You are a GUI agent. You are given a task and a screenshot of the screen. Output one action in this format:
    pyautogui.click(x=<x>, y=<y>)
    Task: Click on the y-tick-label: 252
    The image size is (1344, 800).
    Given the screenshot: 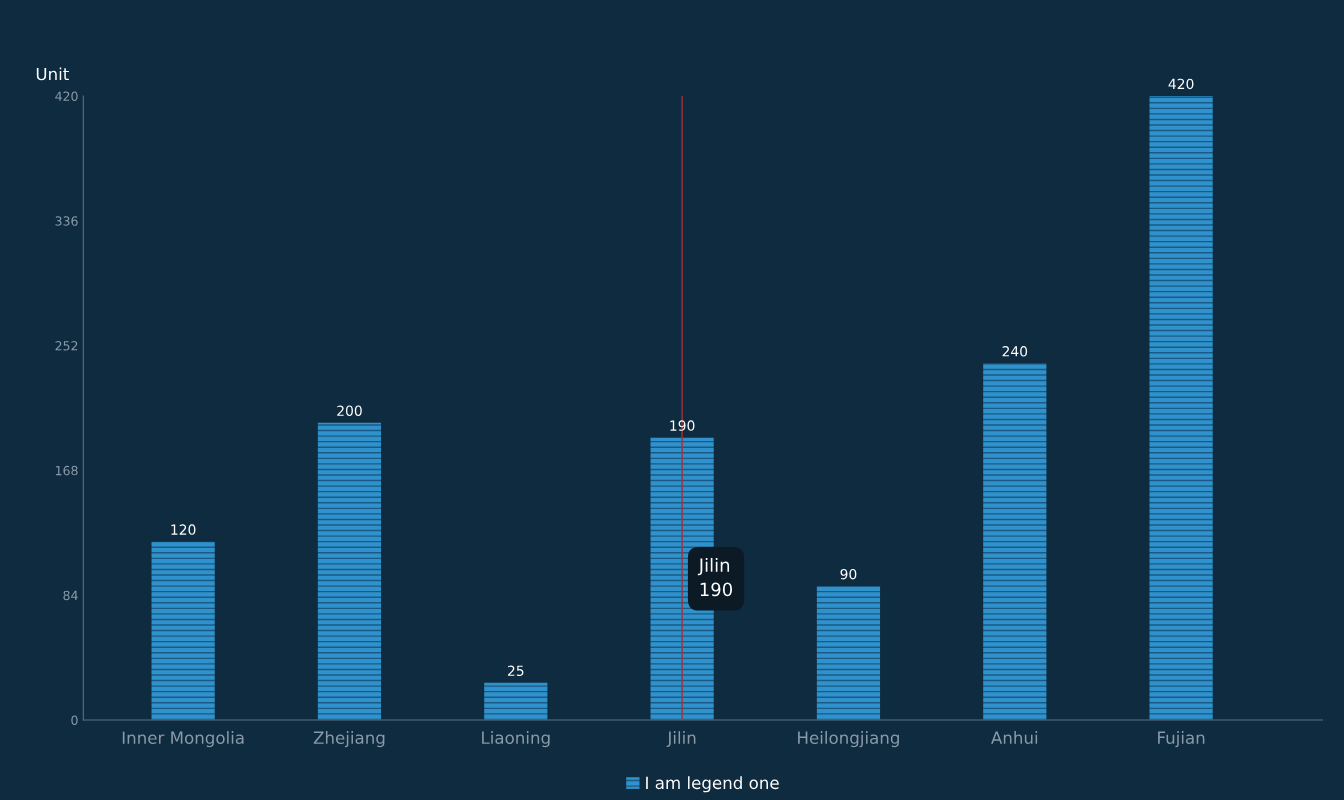 What is the action you would take?
    pyautogui.click(x=66, y=346)
    